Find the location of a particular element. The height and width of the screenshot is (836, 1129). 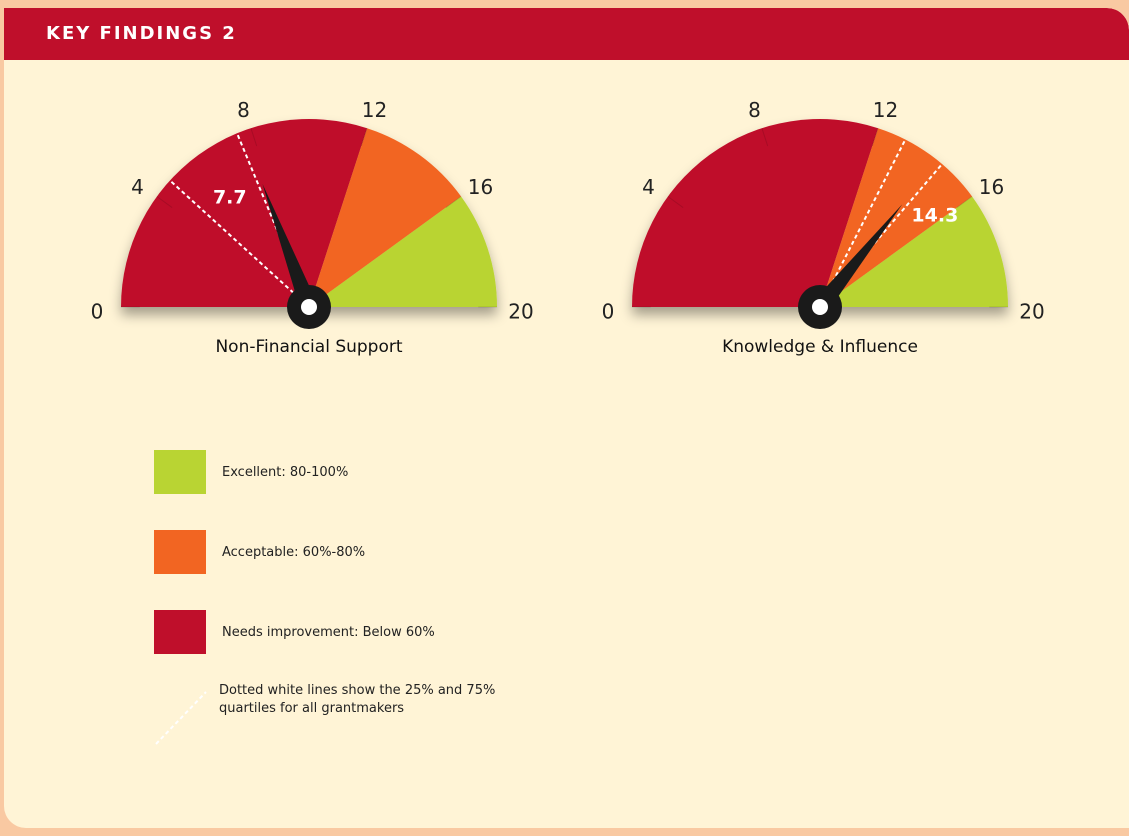

legend-item: Acceptable: 60%-80% is located at coordinates (259, 552).